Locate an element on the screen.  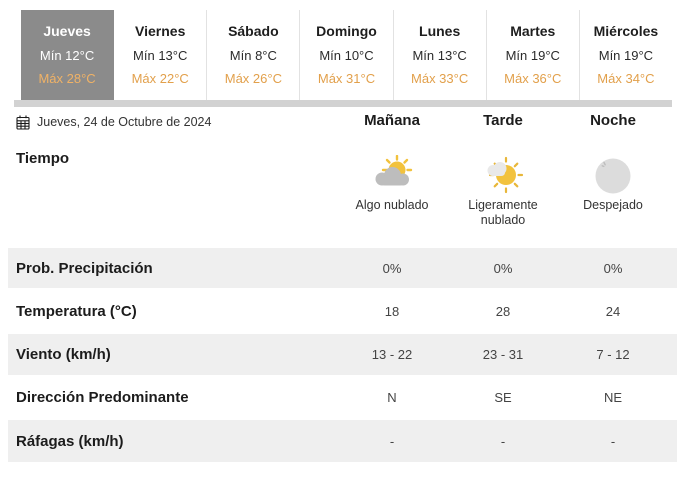
tab-lunes: Lunes Mín 13°C Máx 33°C is located at coordinates (440, 55).